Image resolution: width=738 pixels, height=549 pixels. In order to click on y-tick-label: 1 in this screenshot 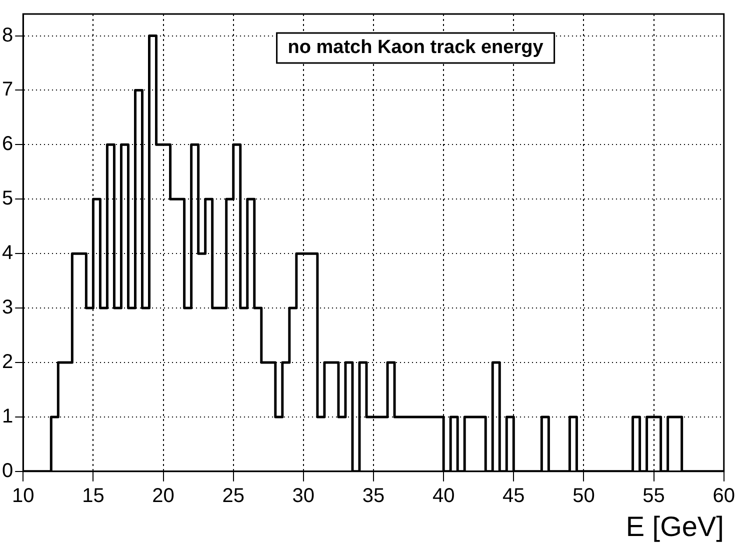, I will do `click(8, 416)`.